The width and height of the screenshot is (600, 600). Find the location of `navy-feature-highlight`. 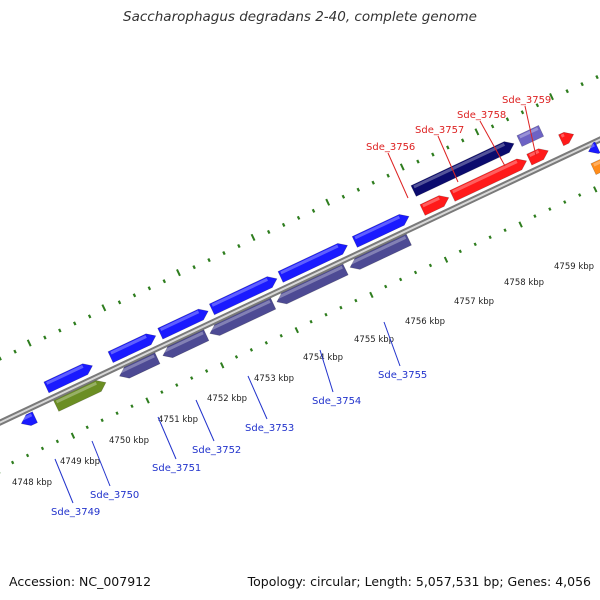

navy-feature-highlight is located at coordinates (459, 166).